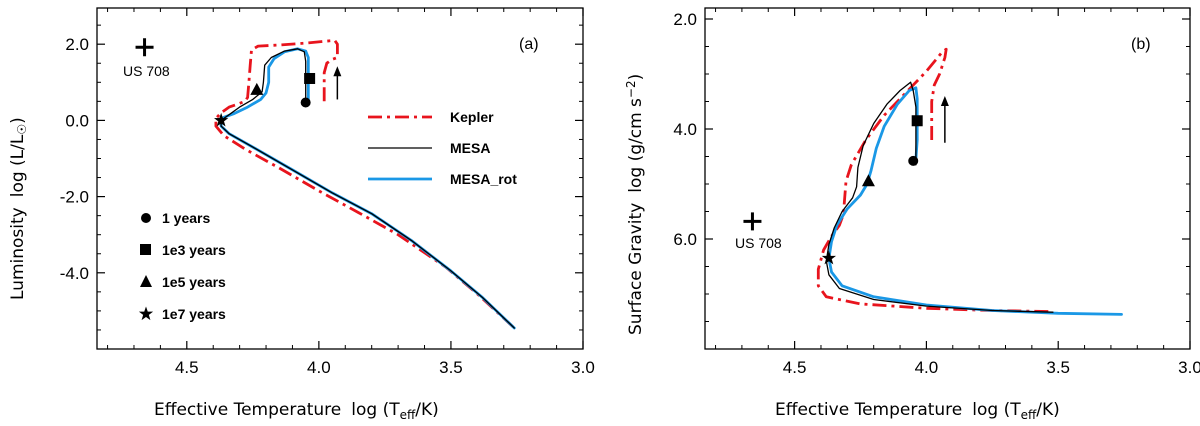  What do you see at coordinates (944, 119) in the screenshot?
I see `arrow-b` at bounding box center [944, 119].